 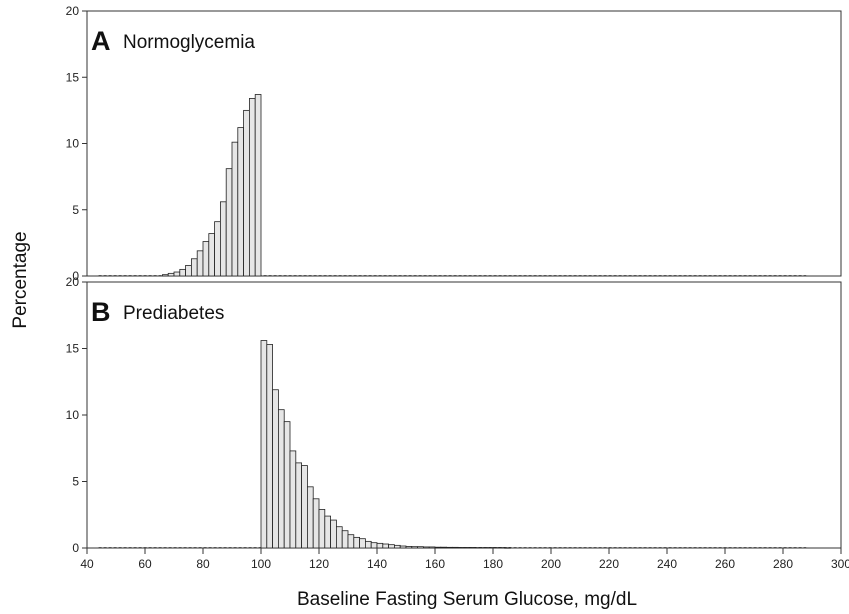 What do you see at coordinates (261, 564) in the screenshot?
I see `x-tick-label: 100` at bounding box center [261, 564].